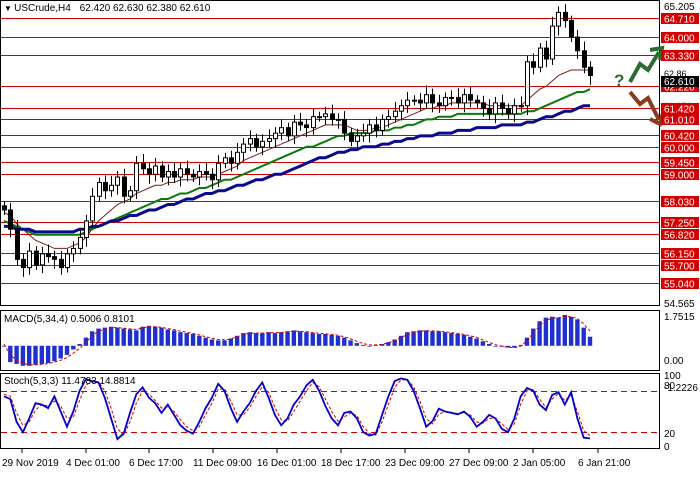 Image resolution: width=700 pixels, height=500 pixels. Describe the element at coordinates (415, 463) in the screenshot. I see `time-label: 23 Dec 09:00` at that location.